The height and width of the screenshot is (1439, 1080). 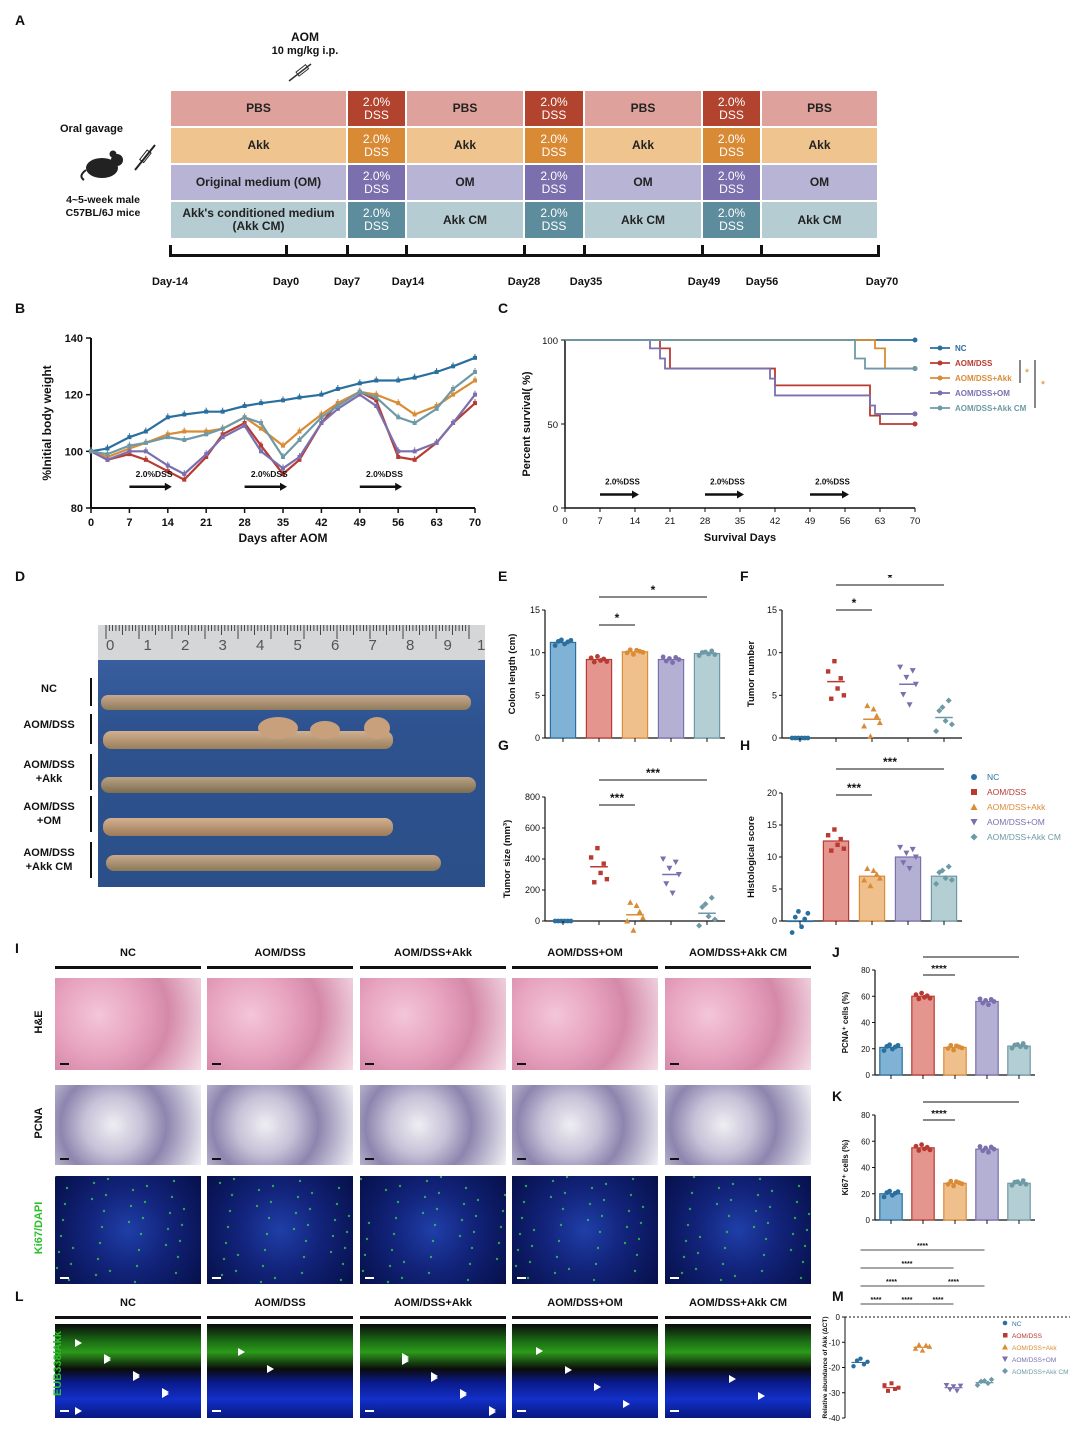 I want to click on ruler-numbers: 0 1 2 3 4 5 6 7 8 9 10, so click(x=291, y=647).